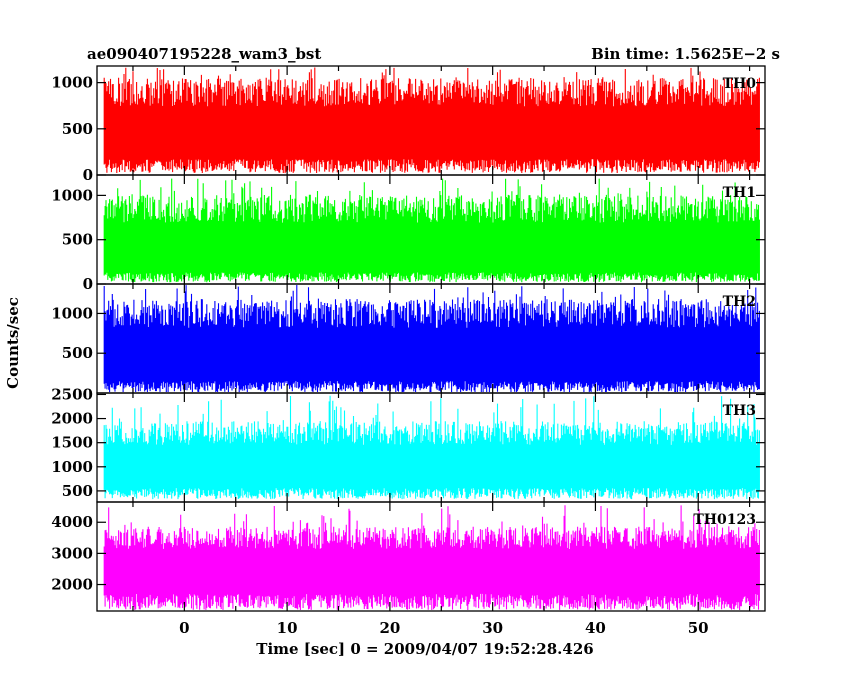 The width and height of the screenshot is (850, 685). What do you see at coordinates (685, 54) in the screenshot?
I see `bin-time-label: Bin time: 1.5625E−2 s` at bounding box center [685, 54].